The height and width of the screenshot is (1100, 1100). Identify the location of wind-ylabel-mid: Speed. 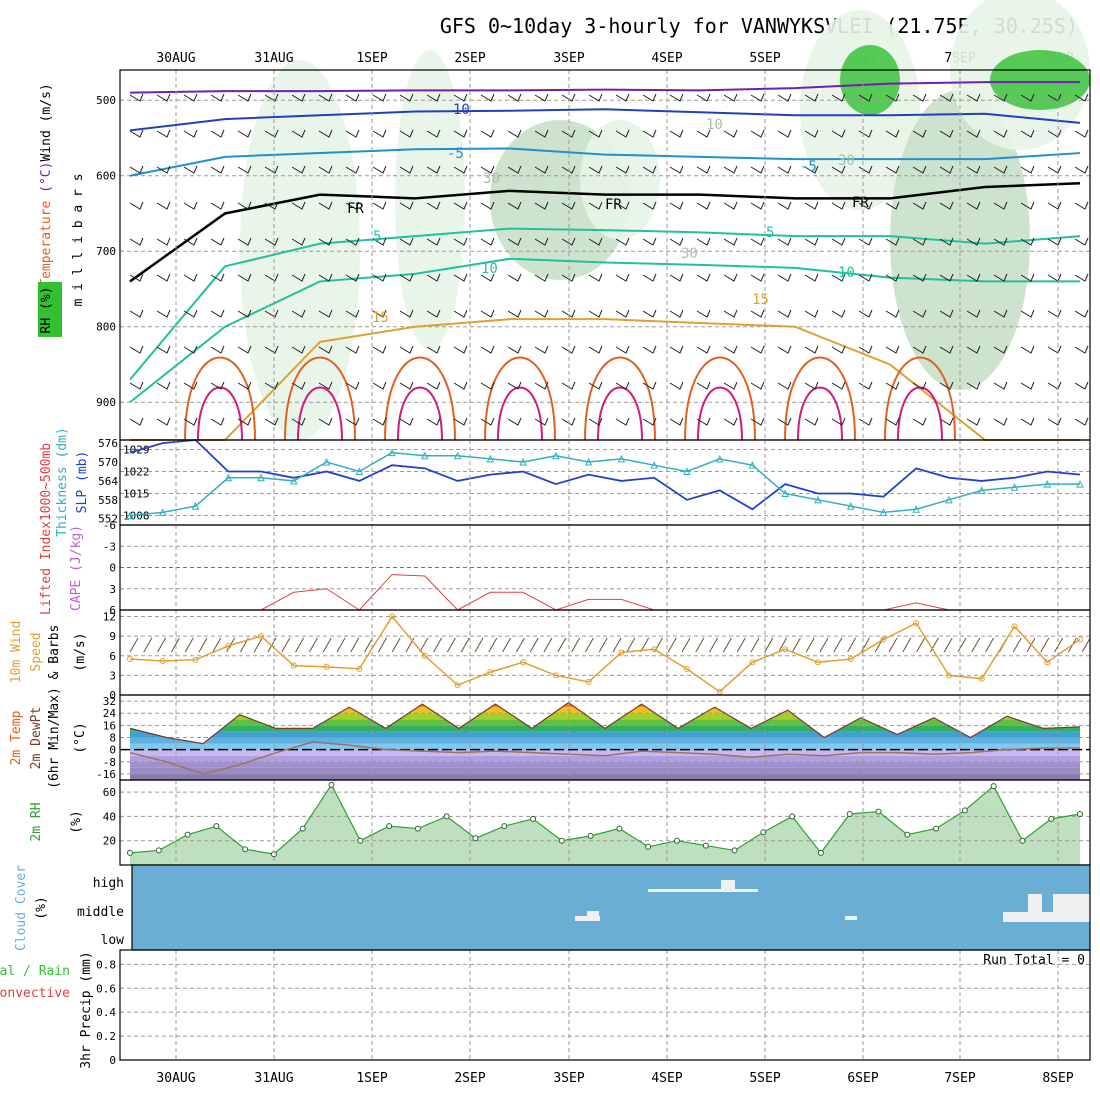
(36, 651).